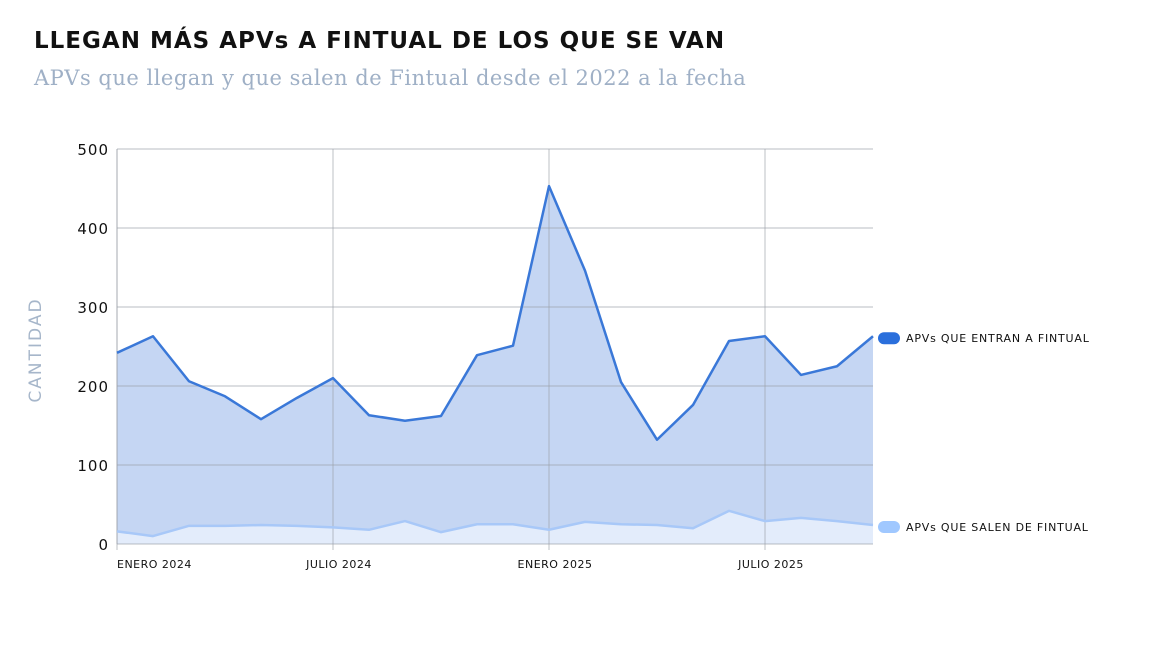  I want to click on x-tick-label: JULIO 2024, so click(338, 564).